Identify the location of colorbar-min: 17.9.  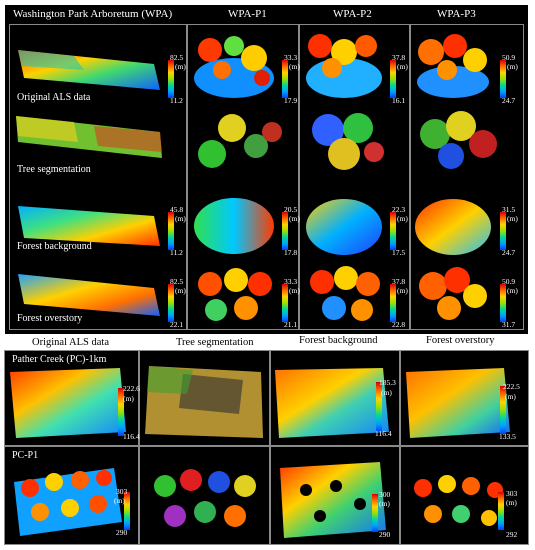
(290, 100).